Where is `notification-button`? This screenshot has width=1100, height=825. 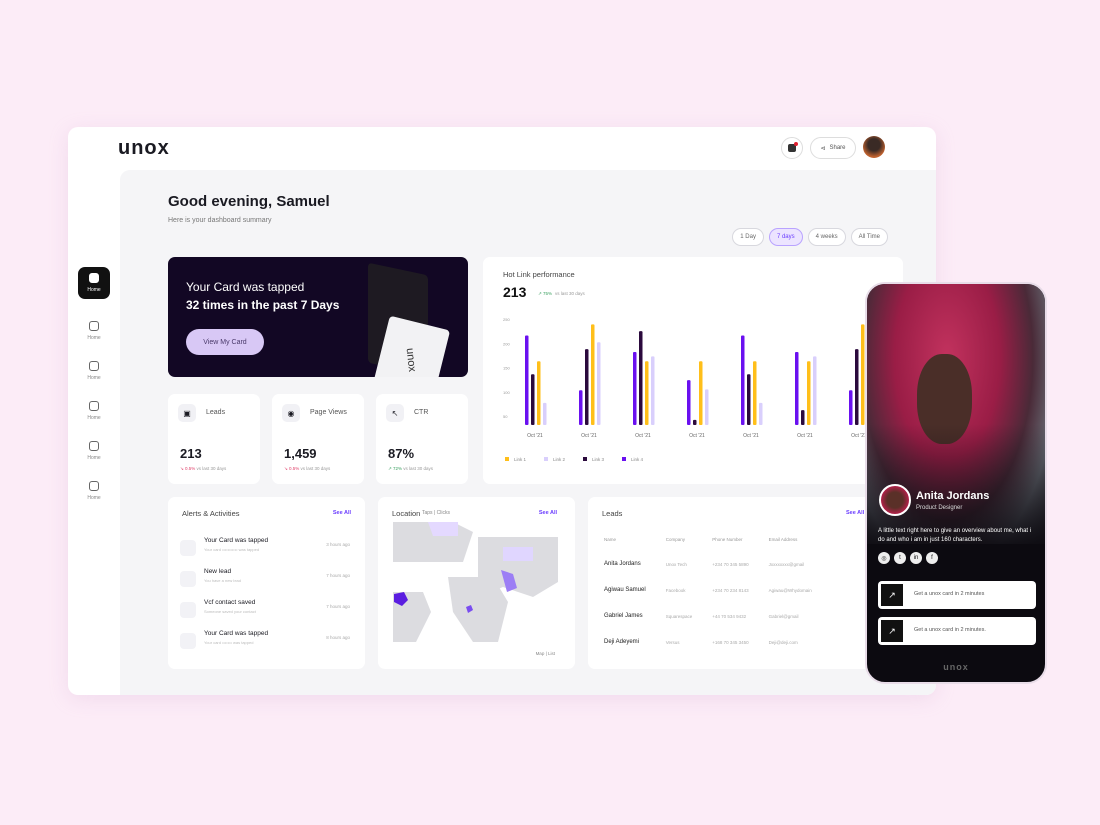 notification-button is located at coordinates (792, 148).